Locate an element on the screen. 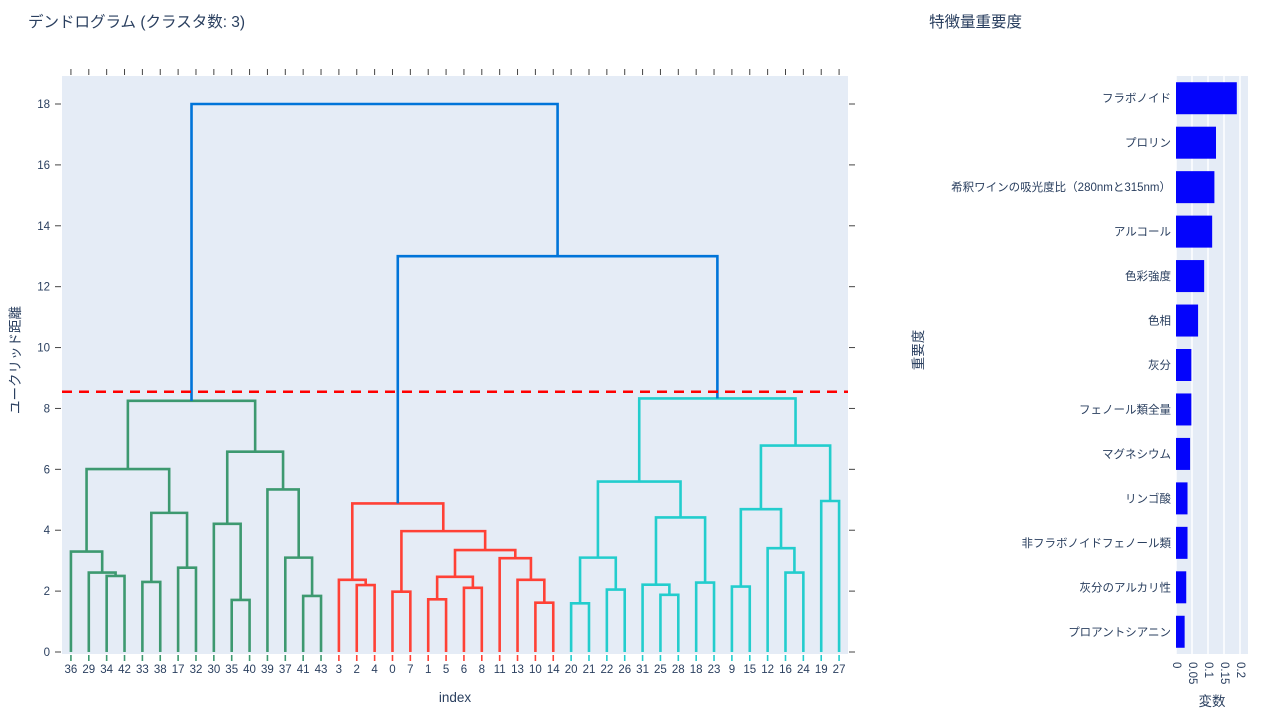 This screenshot has height=725, width=1272. leaf-label: 42 is located at coordinates (124, 670).